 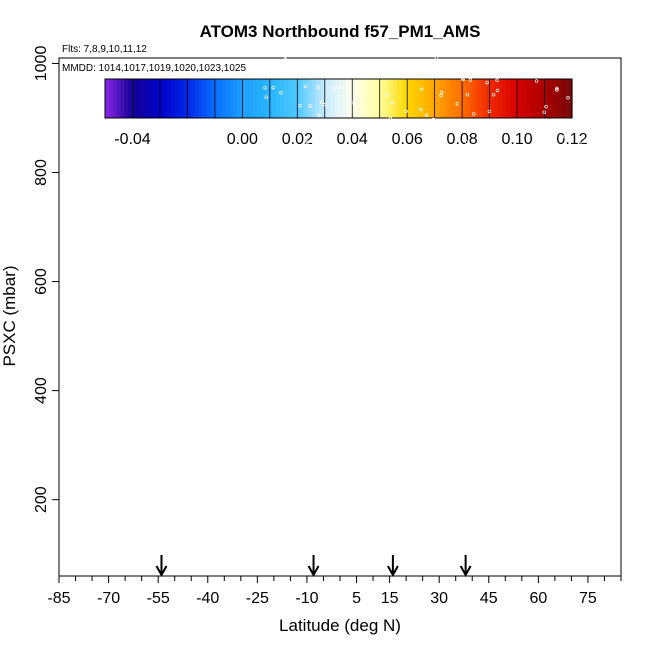 I want to click on arrow-head, so click(x=393, y=571).